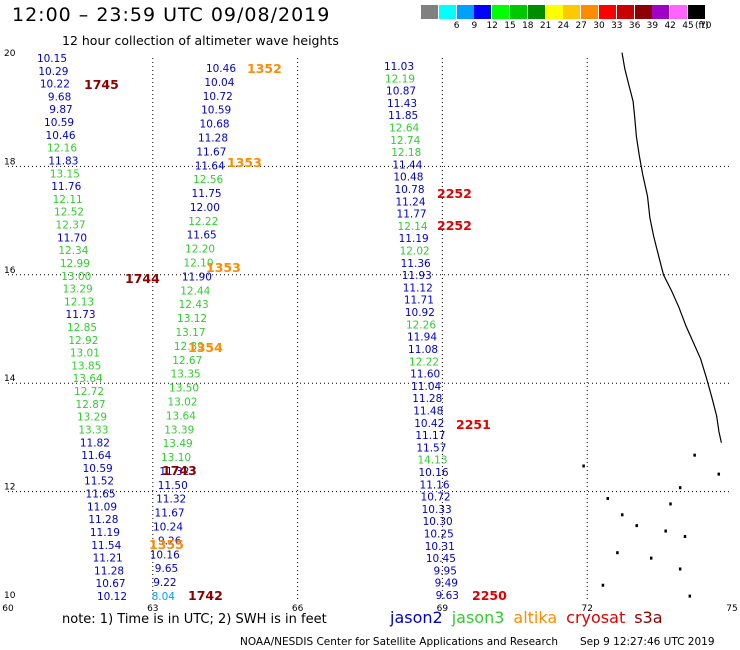 Image resolution: width=740 pixels, height=650 pixels. Describe the element at coordinates (173, 486) in the screenshot. I see `wave-height-label: 11.50` at that location.